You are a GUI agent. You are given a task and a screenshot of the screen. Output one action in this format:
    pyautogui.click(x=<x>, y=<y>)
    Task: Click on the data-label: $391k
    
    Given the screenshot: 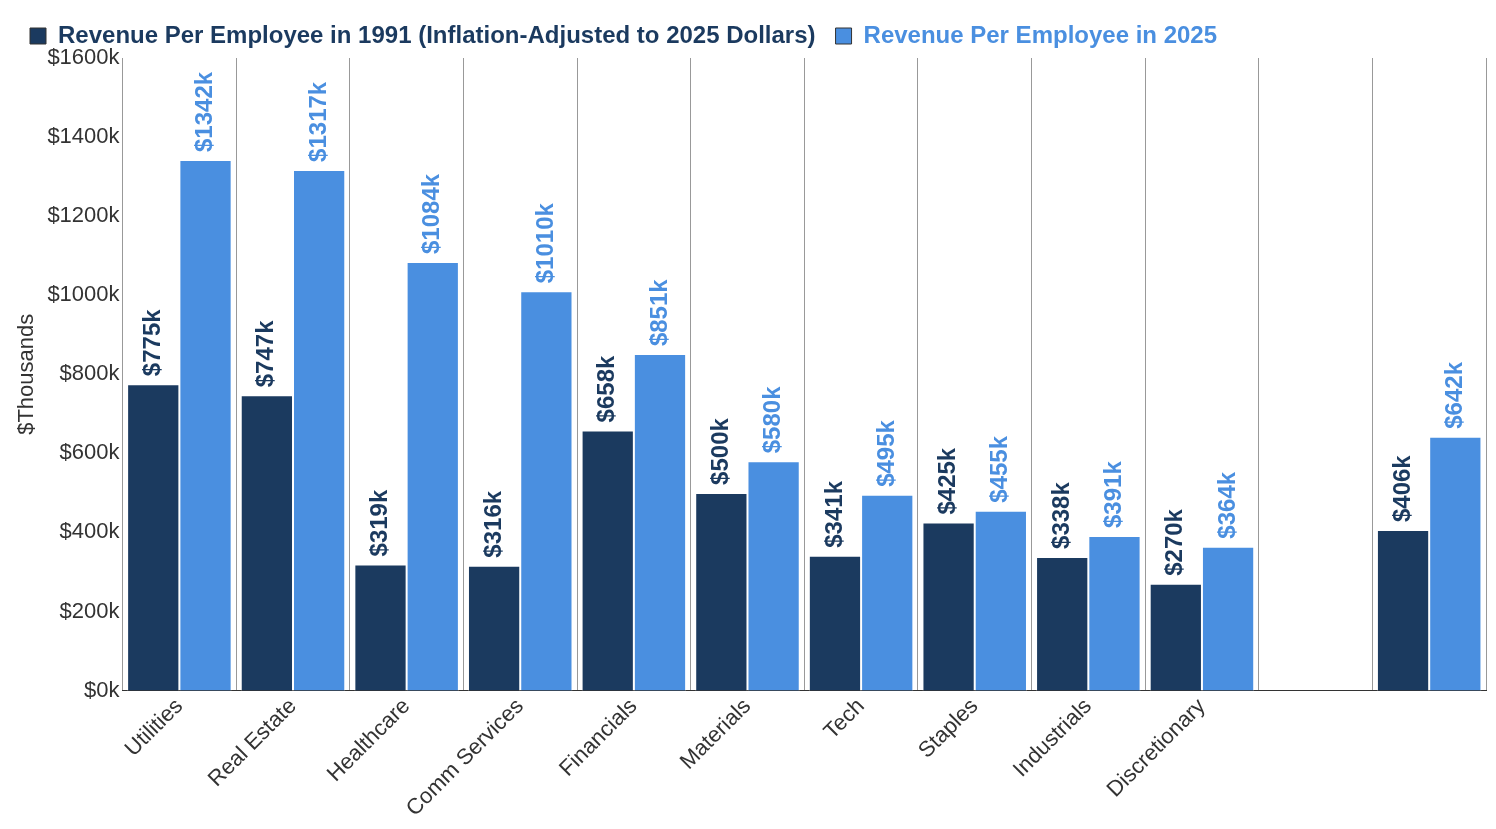 What is the action you would take?
    pyautogui.click(x=1113, y=494)
    